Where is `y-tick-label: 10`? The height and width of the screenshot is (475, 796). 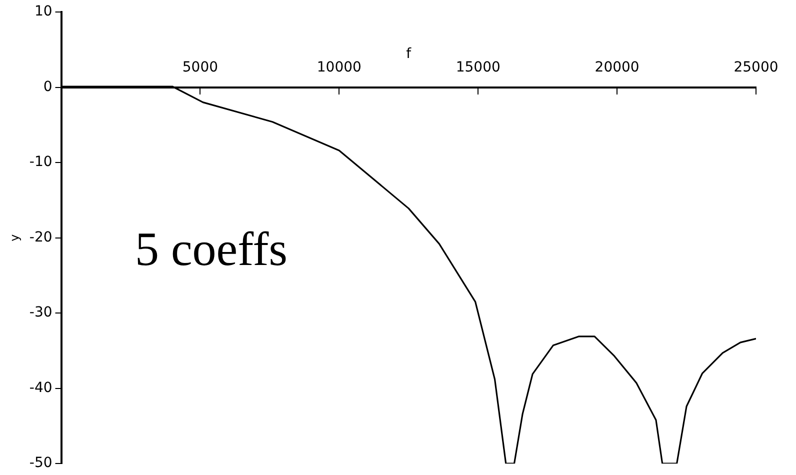 y-tick-label: 10 is located at coordinates (43, 12).